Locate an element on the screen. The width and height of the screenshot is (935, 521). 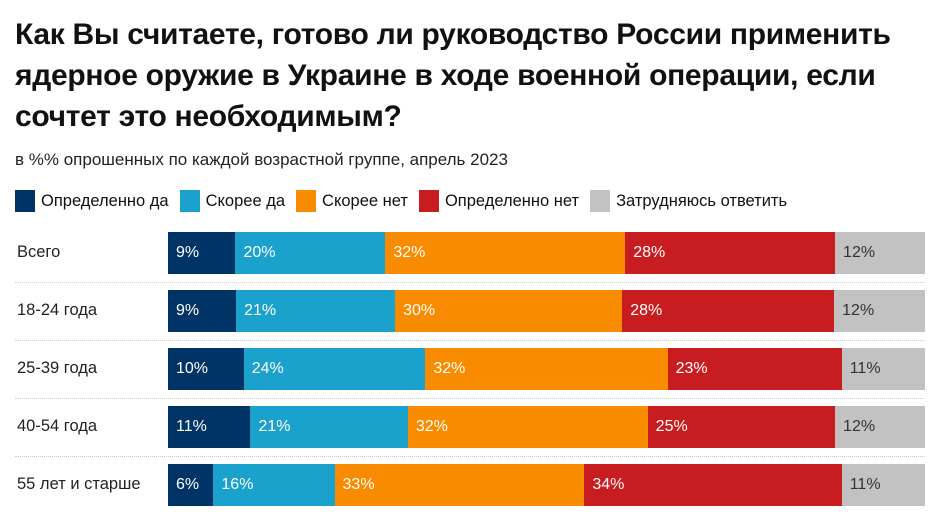
bar-segment: 23% is located at coordinates (755, 369).